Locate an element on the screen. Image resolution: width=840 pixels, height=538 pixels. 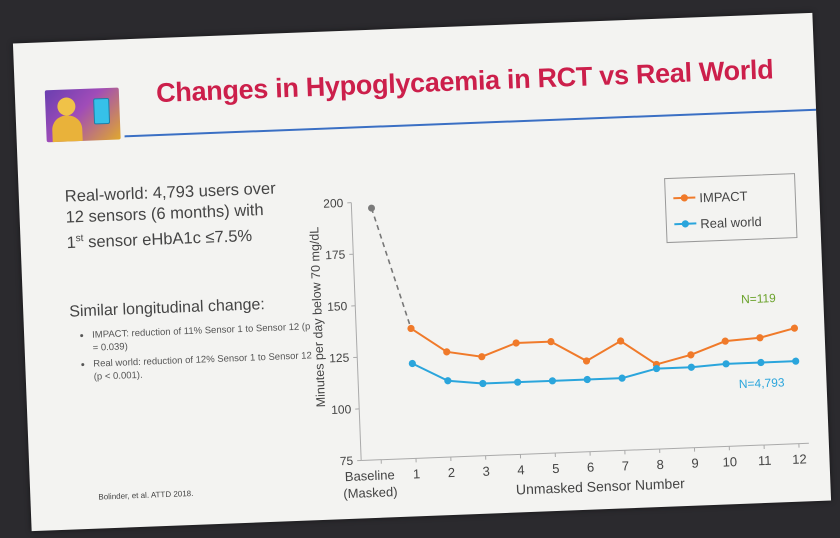
legend-box is located at coordinates (731, 208).